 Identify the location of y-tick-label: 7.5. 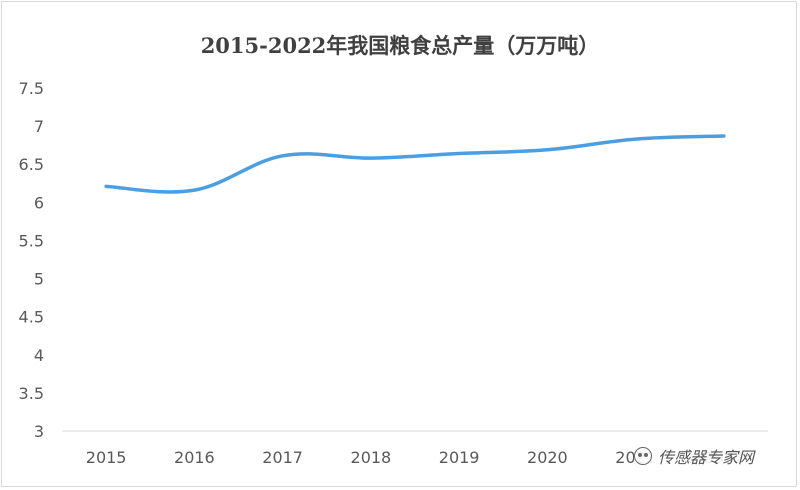
(31, 88).